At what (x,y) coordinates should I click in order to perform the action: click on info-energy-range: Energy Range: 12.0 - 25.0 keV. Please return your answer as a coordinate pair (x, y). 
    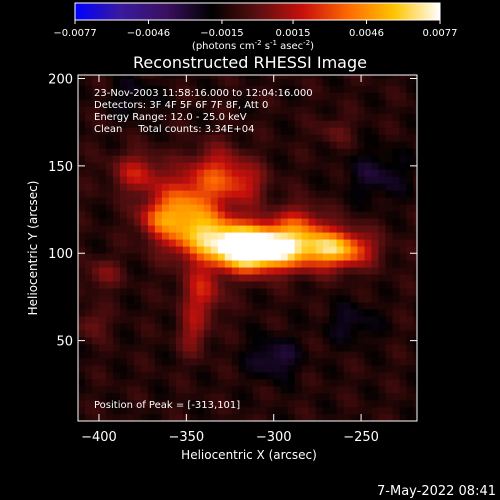
    Looking at the image, I should click on (170, 117).